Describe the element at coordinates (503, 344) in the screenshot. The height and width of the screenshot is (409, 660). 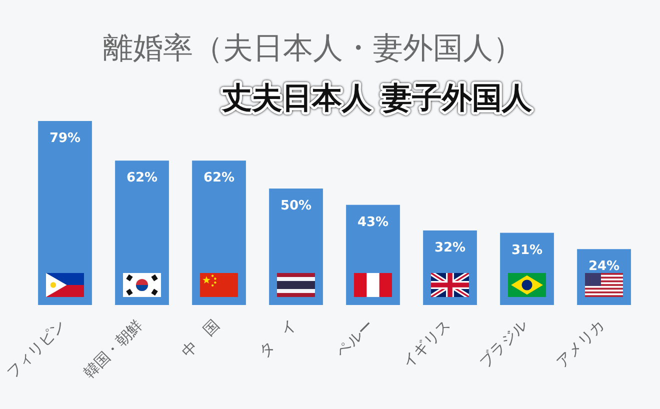
I see `x-tick-label: ブラジル` at that location.